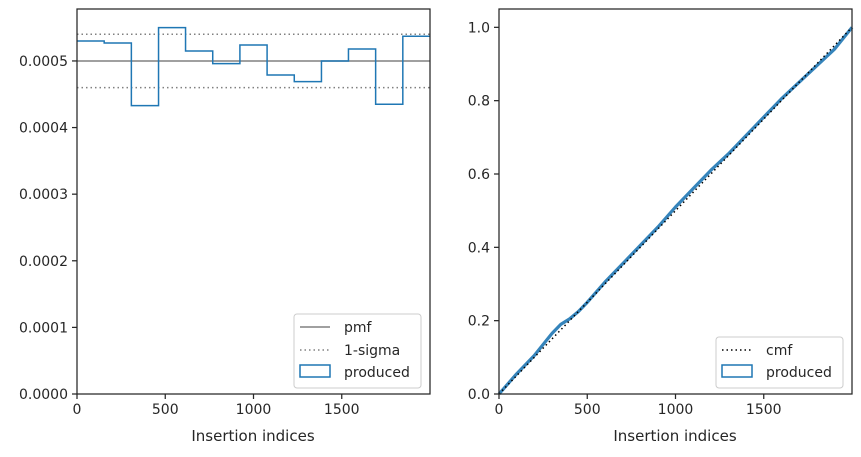 The height and width of the screenshot is (457, 861). I want to click on histogram-ytick-label: 0.0002, so click(43, 262).